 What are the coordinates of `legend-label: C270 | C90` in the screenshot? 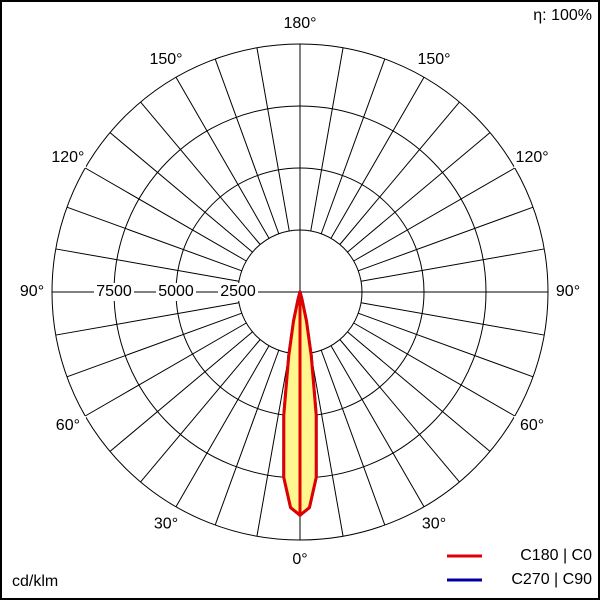 It's located at (551, 579).